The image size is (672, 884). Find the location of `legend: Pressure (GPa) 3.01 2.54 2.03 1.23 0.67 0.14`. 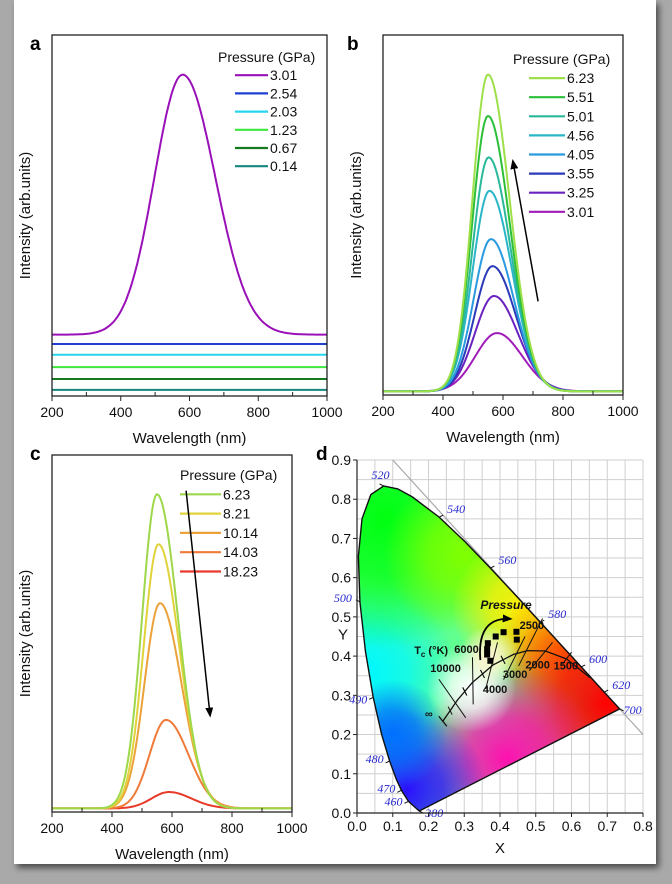

legend: Pressure (GPa) 3.01 2.54 2.03 1.23 0.67 0.14 is located at coordinates (266, 111).